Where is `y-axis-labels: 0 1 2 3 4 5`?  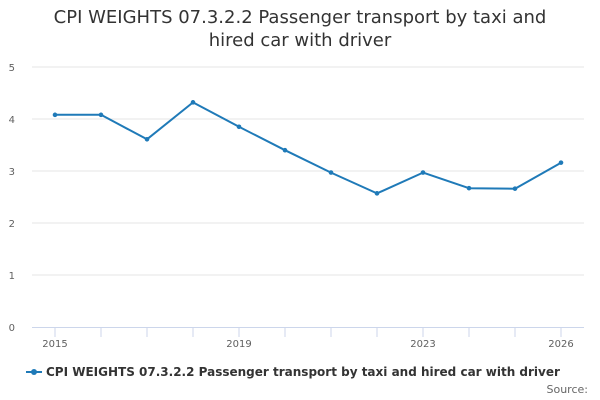 y-axis-labels: 0 1 2 3 4 5 is located at coordinates (12, 198).